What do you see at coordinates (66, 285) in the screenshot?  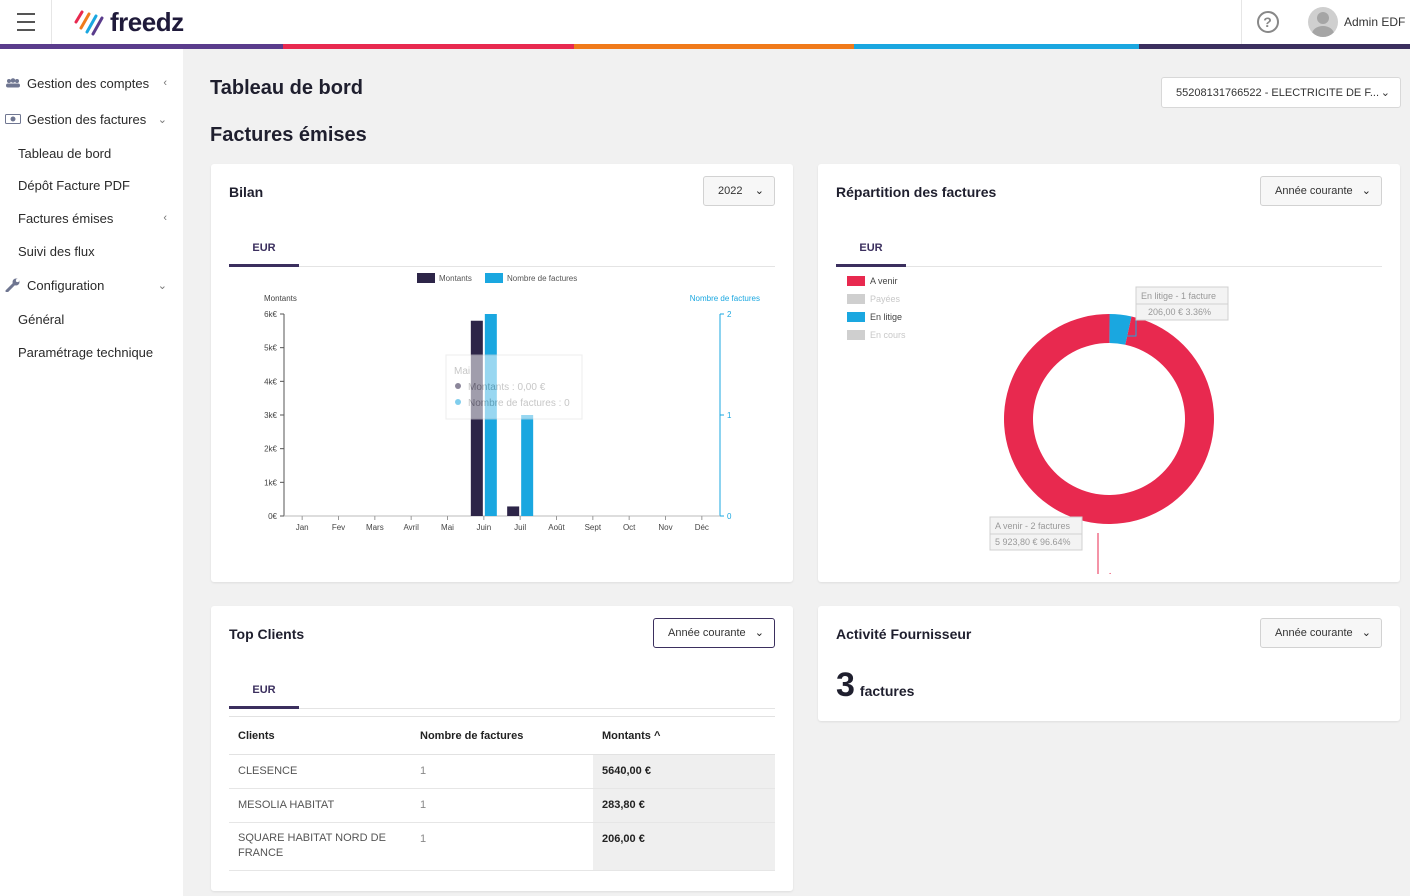 I see `sidebar-item-label: Configuration` at bounding box center [66, 285].